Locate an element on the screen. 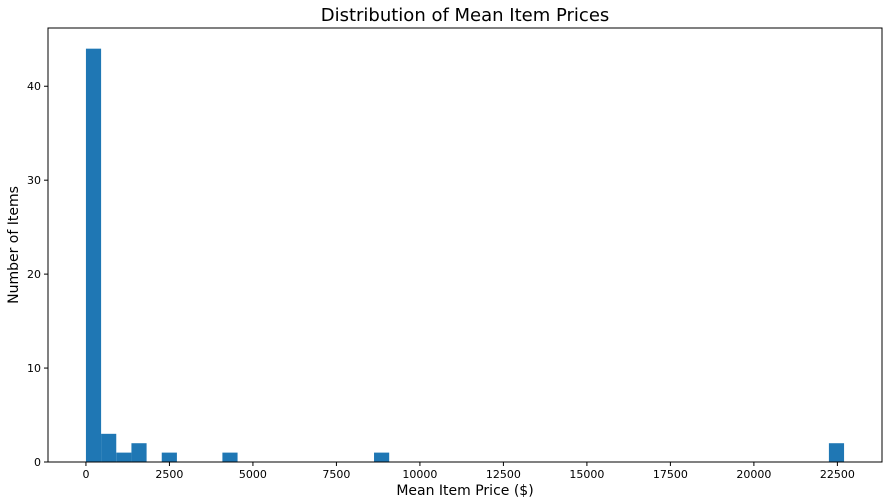  x-tick-label-3: 7500 is located at coordinates (336, 474).